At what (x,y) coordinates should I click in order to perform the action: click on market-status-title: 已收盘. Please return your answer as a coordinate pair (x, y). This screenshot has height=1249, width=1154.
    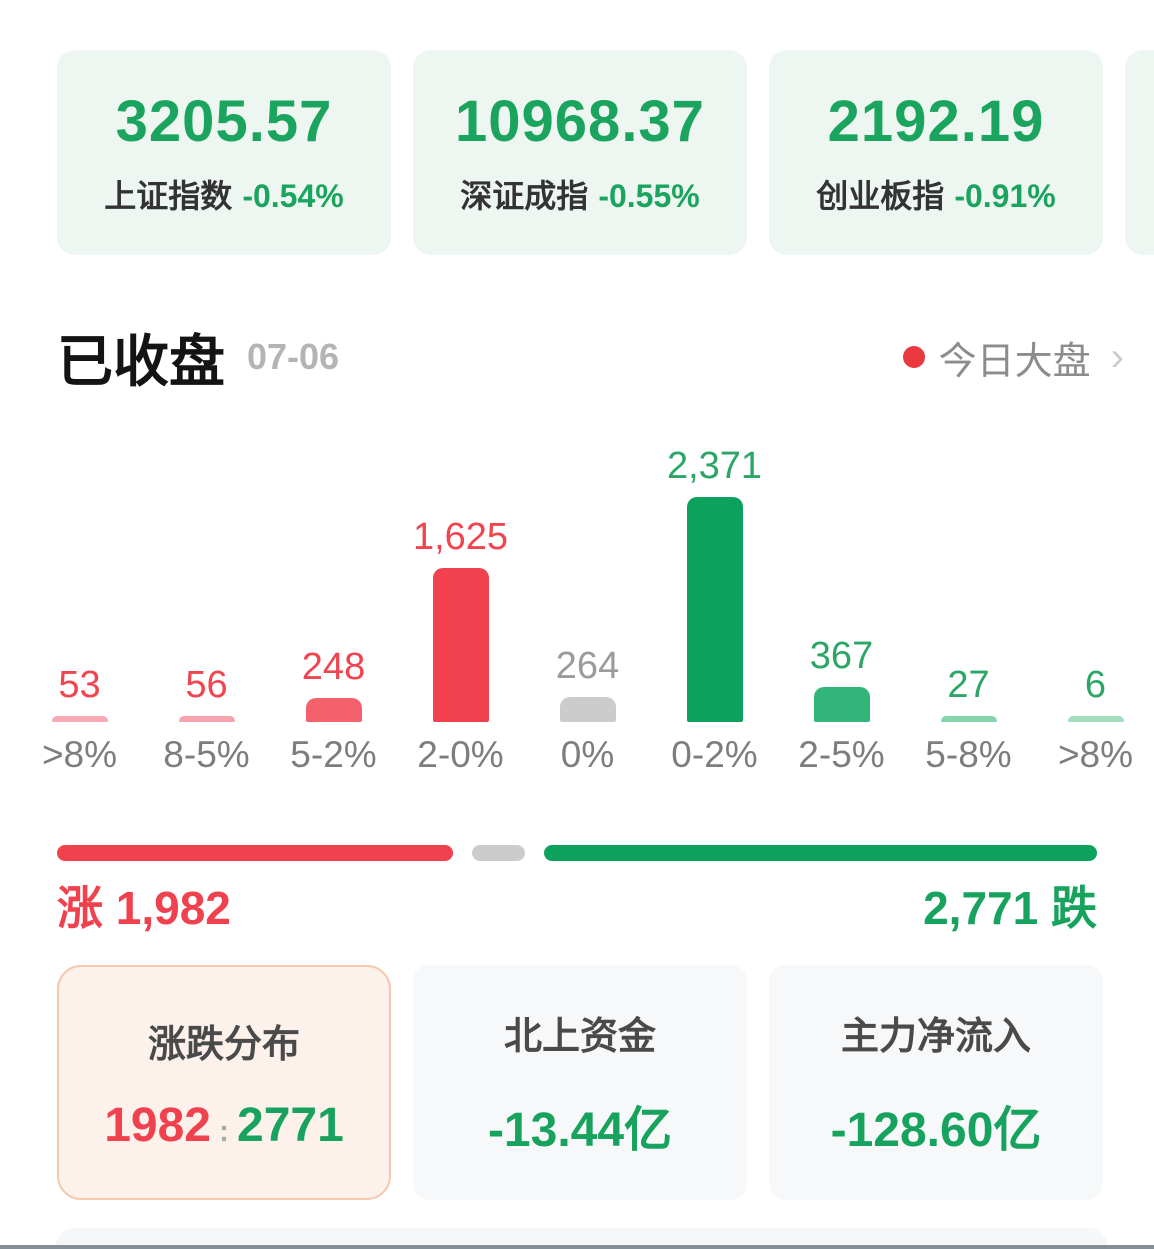
    Looking at the image, I should click on (141, 361).